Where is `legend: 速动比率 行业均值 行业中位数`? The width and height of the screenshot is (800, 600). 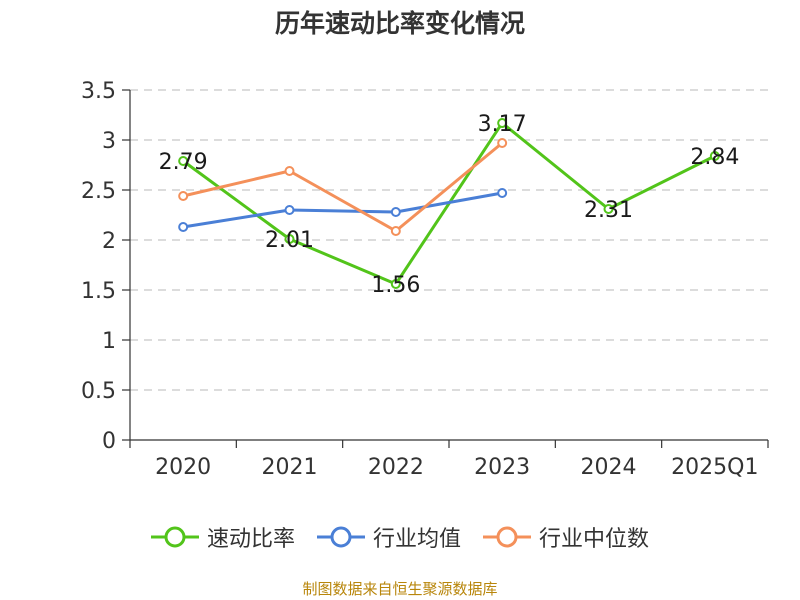
legend: 速动比率 行业均值 行业中位数 is located at coordinates (400, 537).